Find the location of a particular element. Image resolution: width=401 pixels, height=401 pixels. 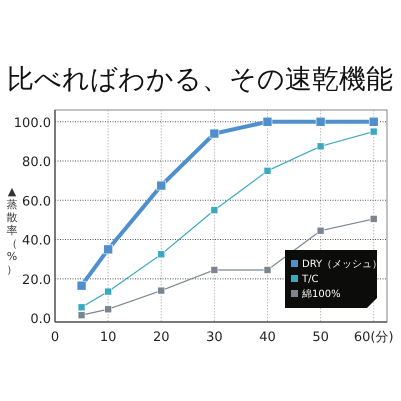

y-tick-label: 20.0 is located at coordinates (36, 280).